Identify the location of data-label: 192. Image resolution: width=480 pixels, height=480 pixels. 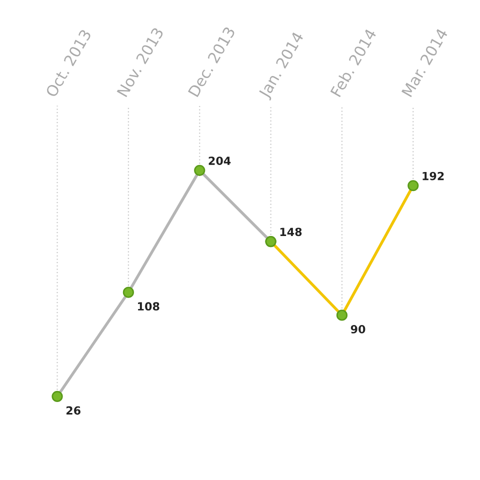
(433, 176).